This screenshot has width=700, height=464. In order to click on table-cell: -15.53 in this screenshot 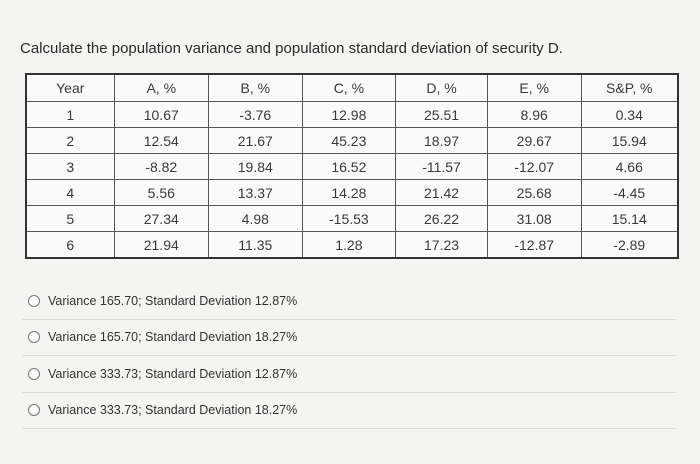, I will do `click(349, 218)`.